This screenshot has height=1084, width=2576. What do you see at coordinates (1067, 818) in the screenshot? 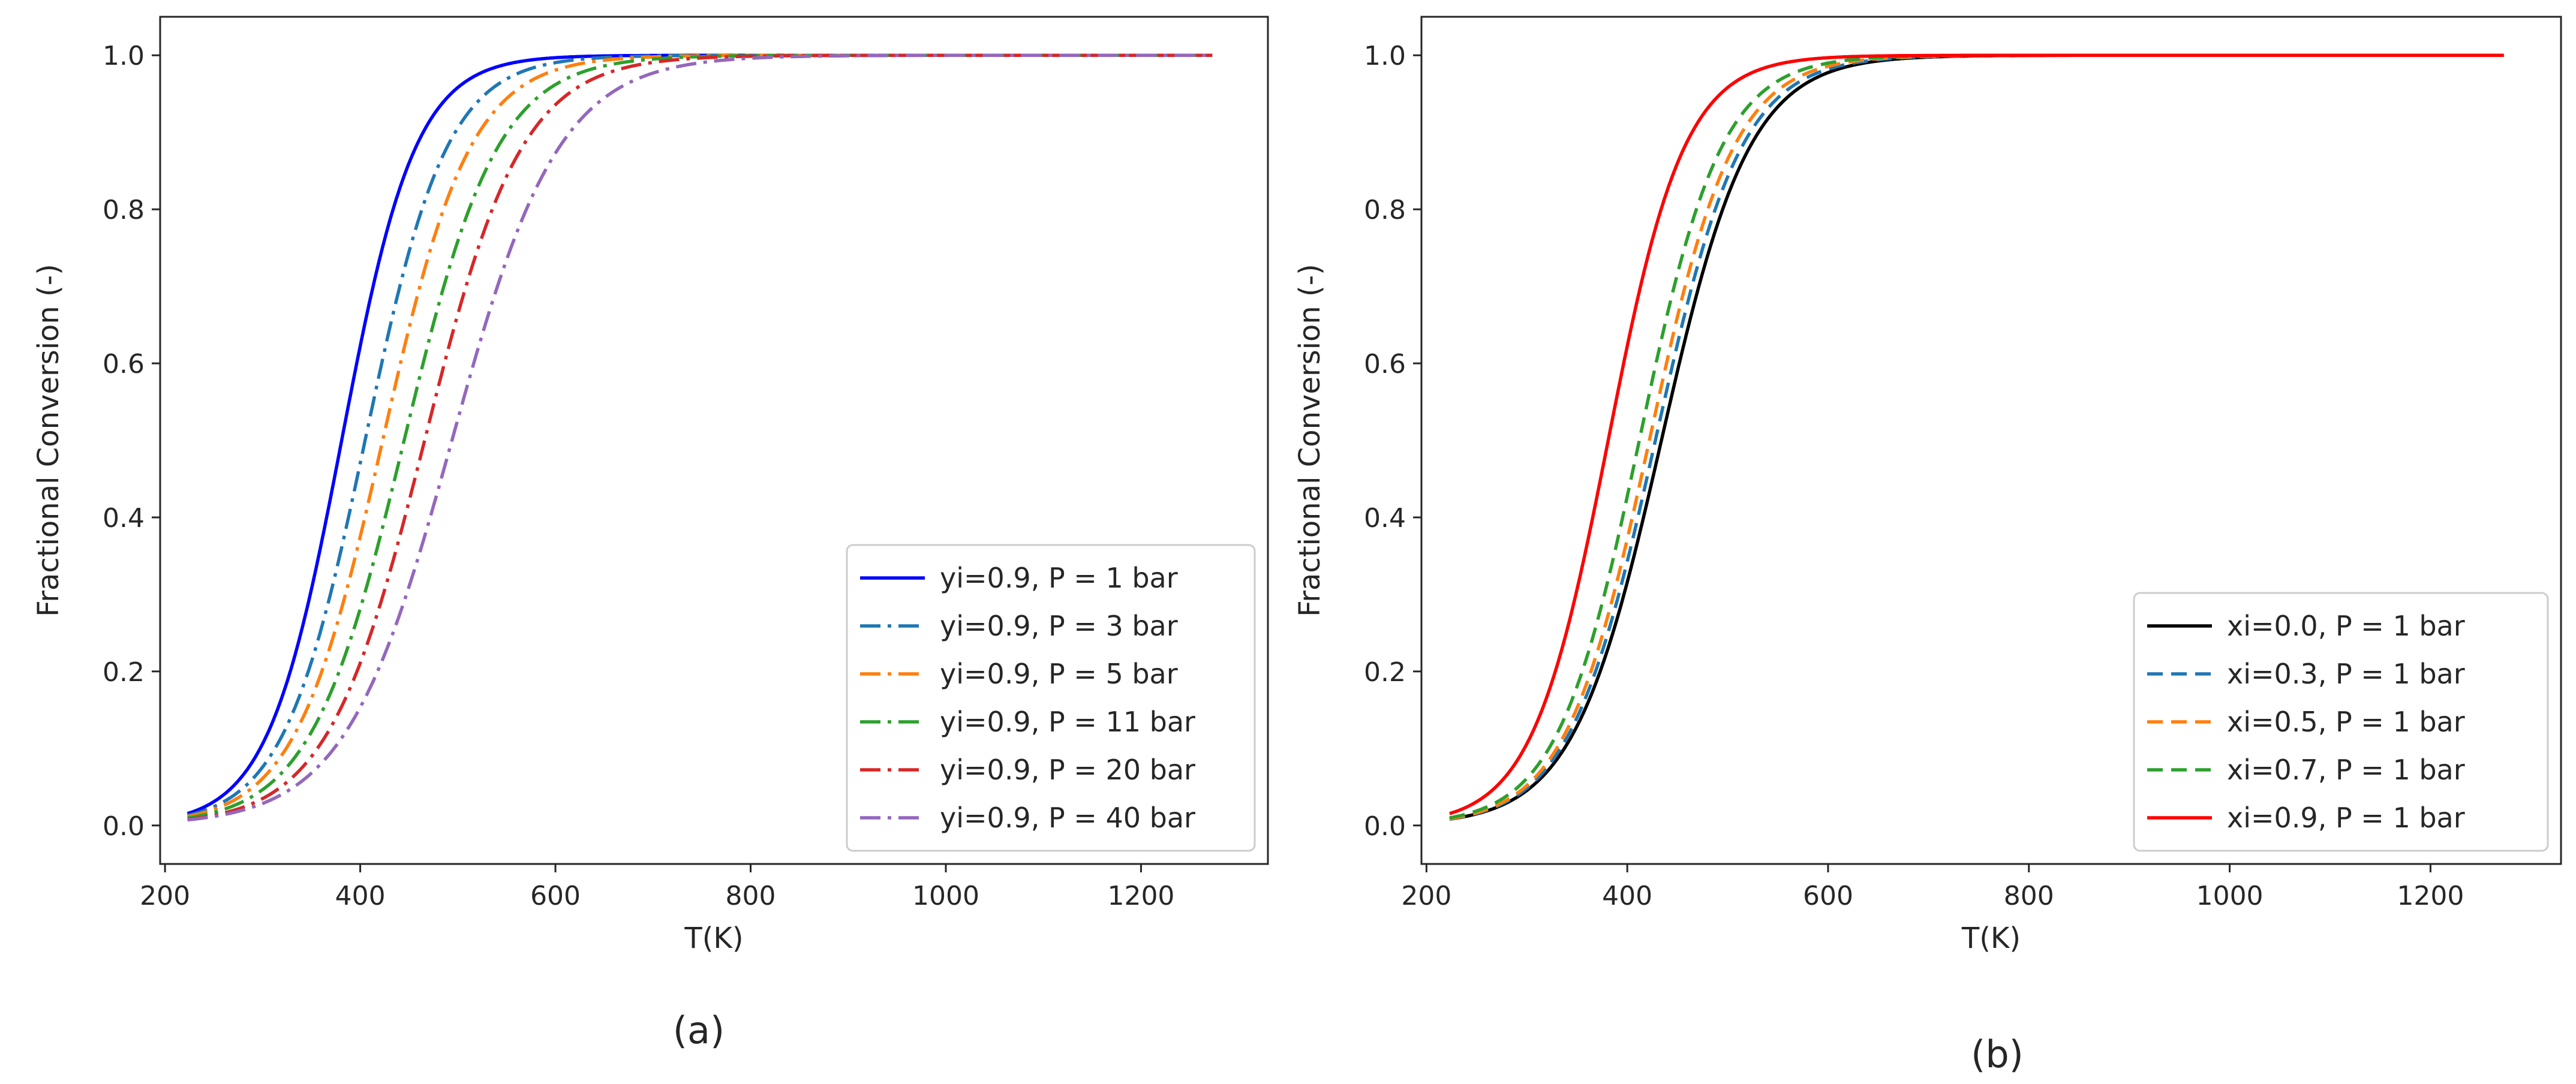
I see `legend-label: yi=0.9, P = 40 bar` at bounding box center [1067, 818].